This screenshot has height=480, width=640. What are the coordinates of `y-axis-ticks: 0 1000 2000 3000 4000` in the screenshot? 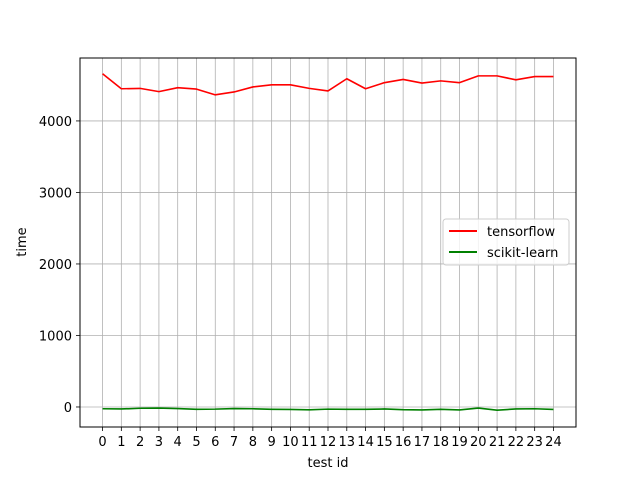 It's located at (59, 265).